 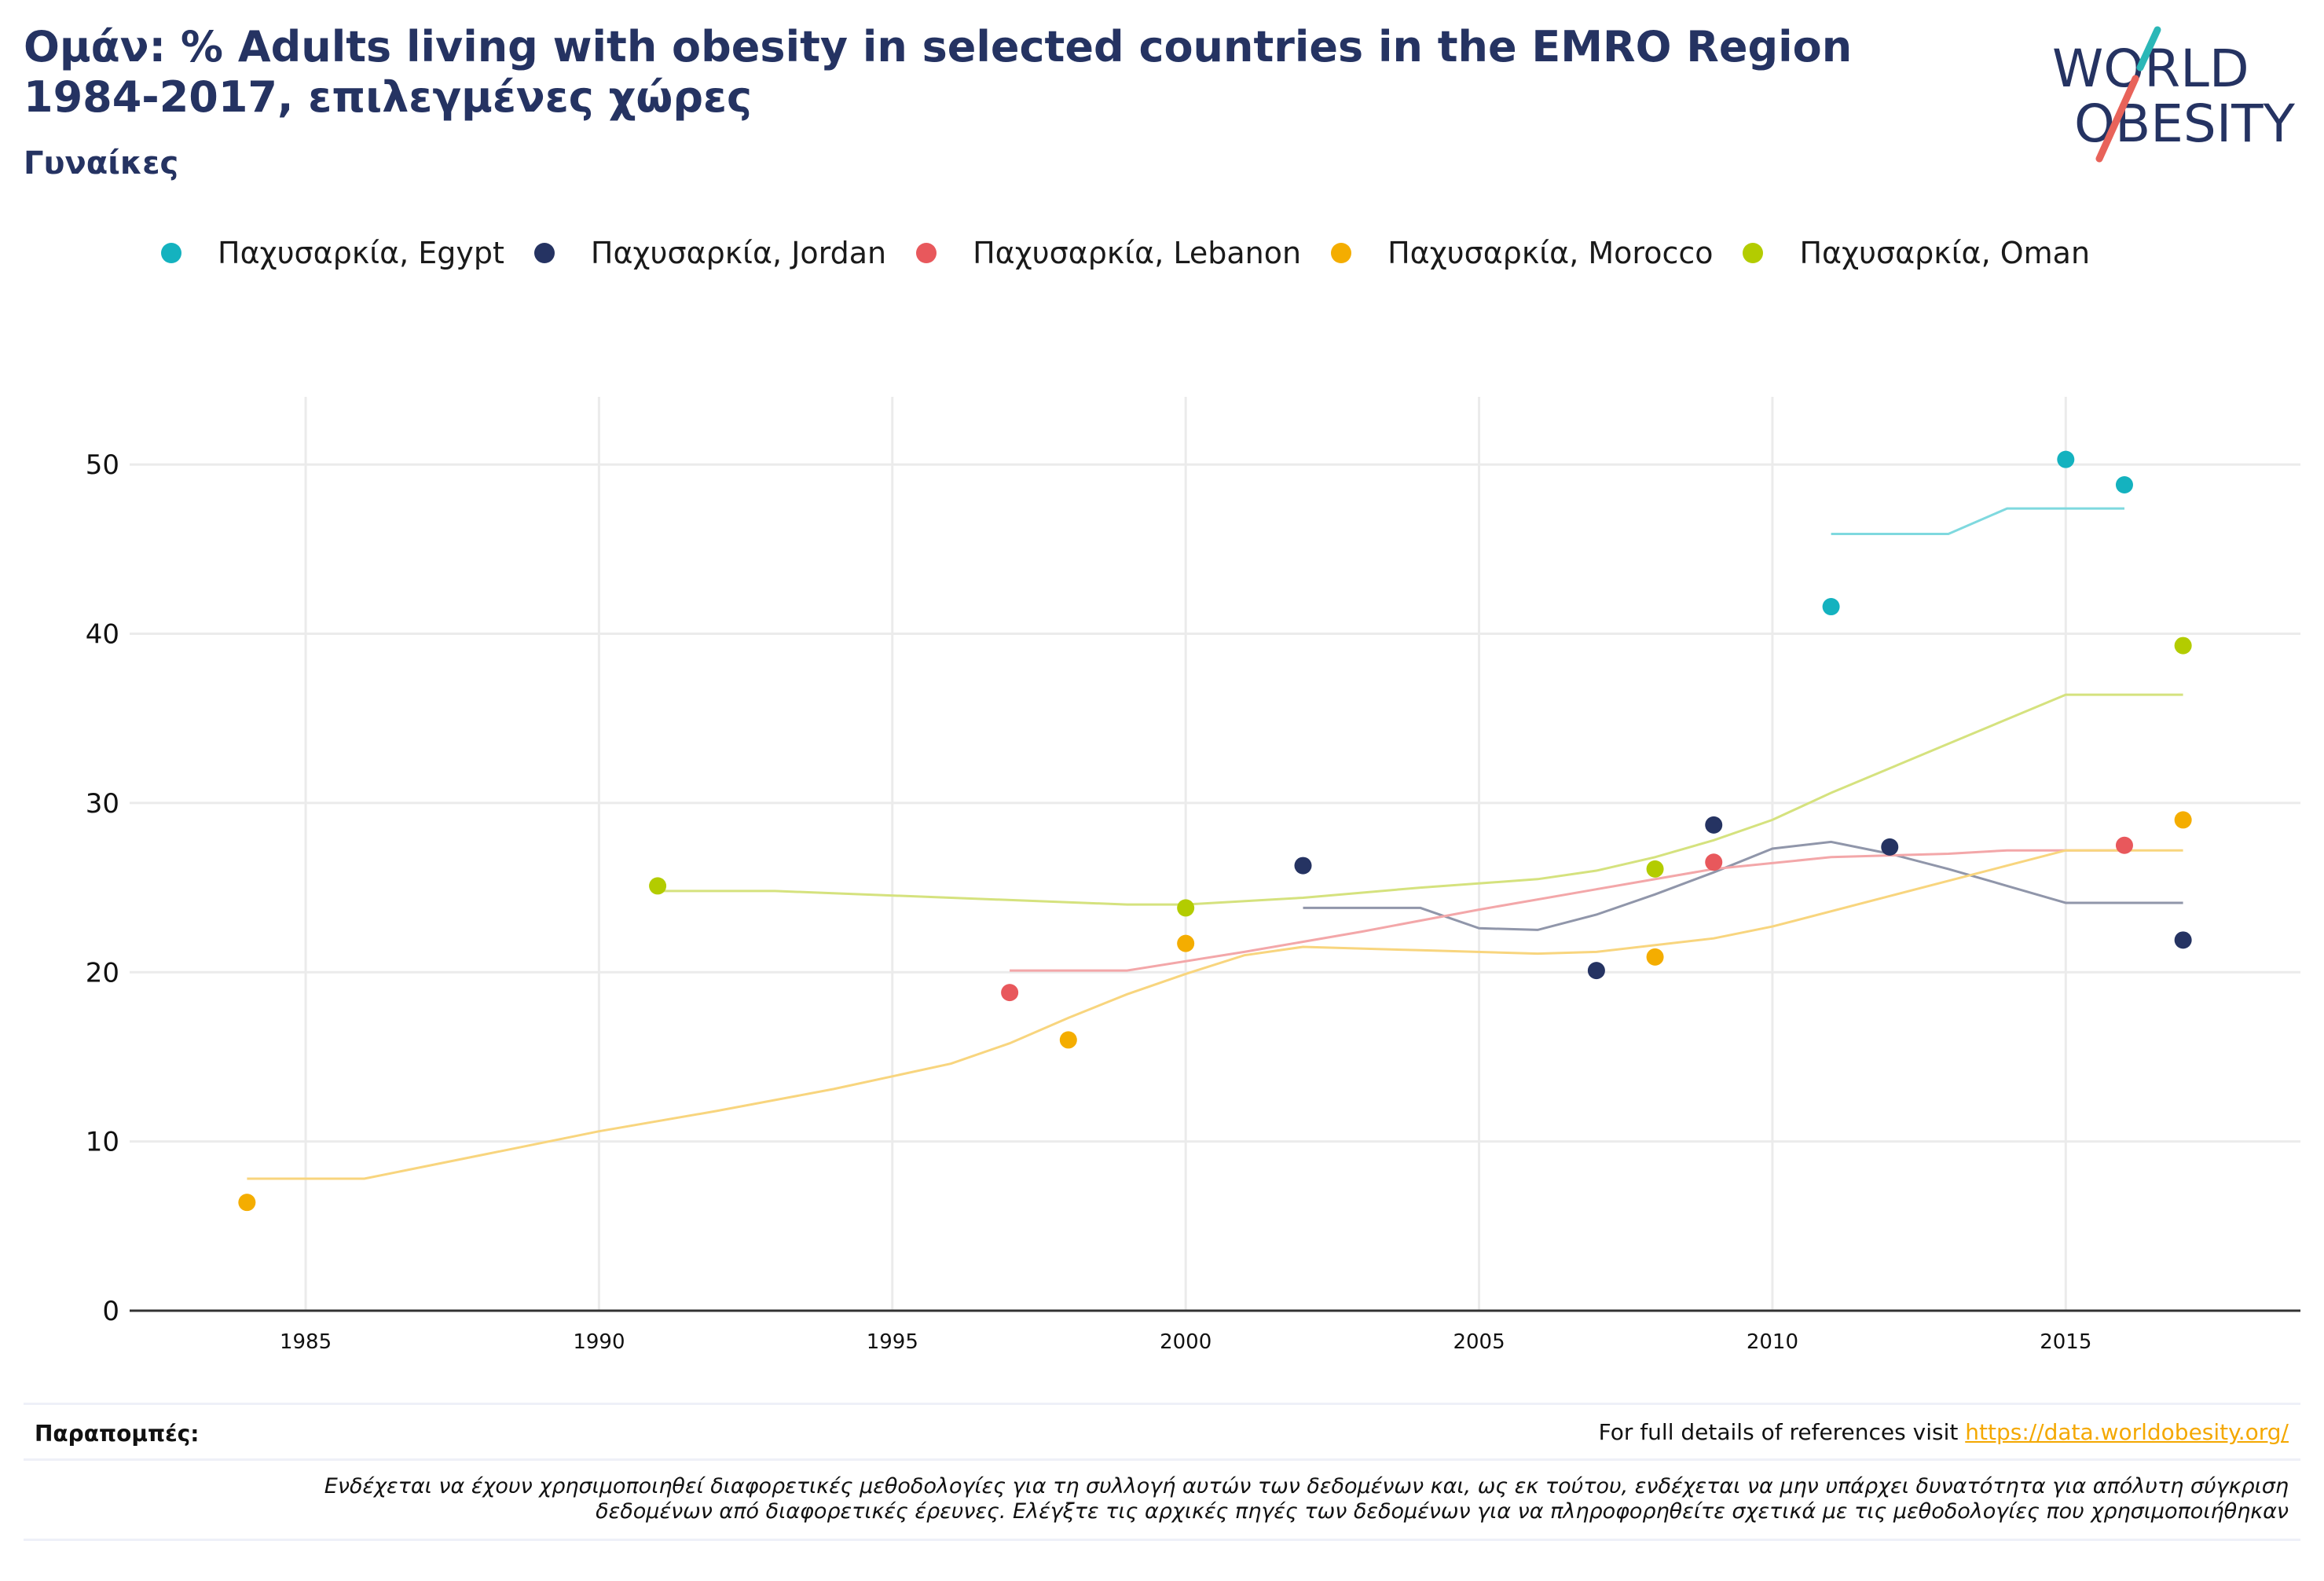 I want to click on legend-label-lebanon: Παχυσαρκία, Lebanon, so click(x=1137, y=253).